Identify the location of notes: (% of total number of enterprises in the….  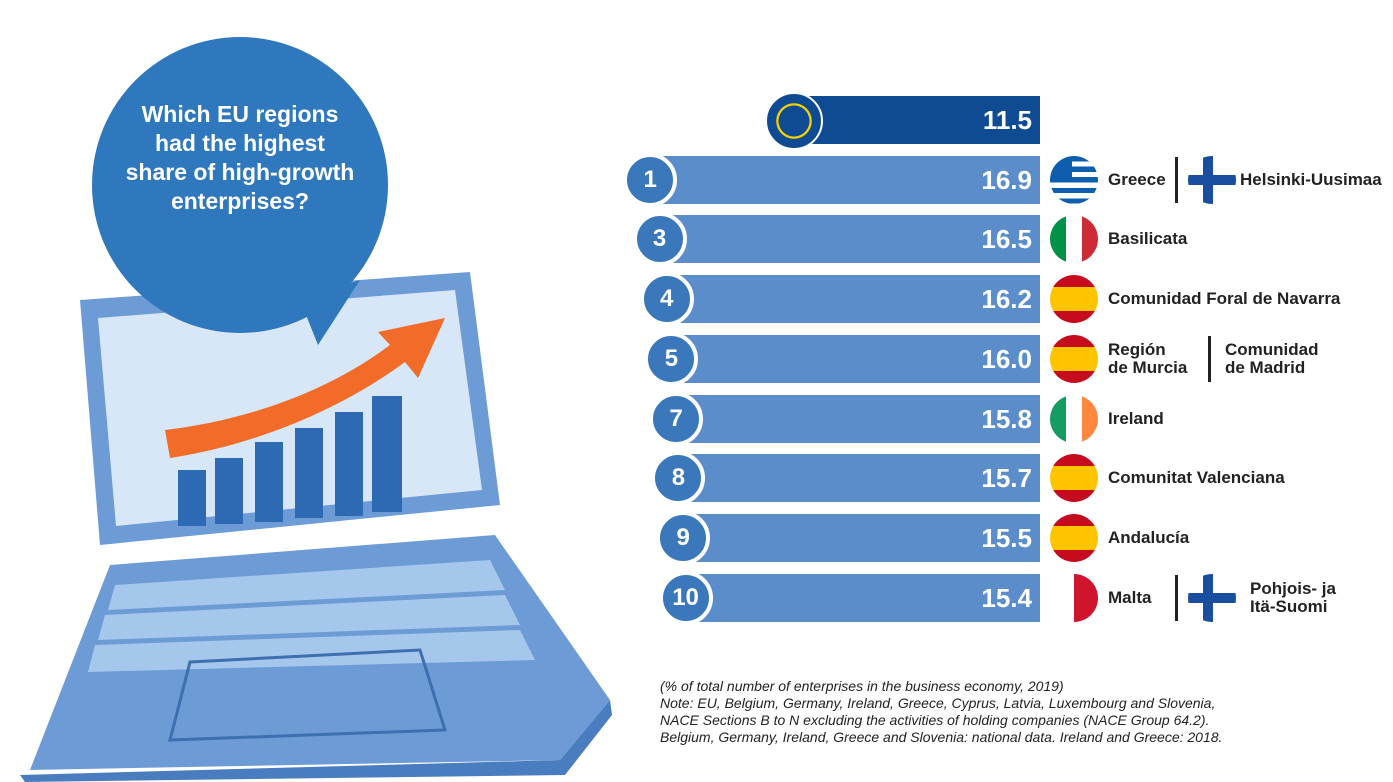
(1020, 712).